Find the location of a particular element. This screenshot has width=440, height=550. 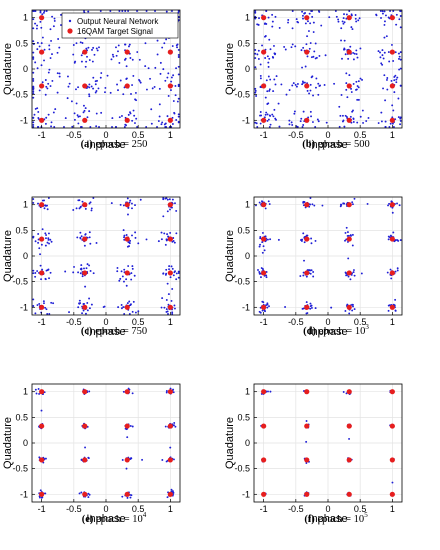

x-tick-label: 1 is located at coordinates (392, 322).